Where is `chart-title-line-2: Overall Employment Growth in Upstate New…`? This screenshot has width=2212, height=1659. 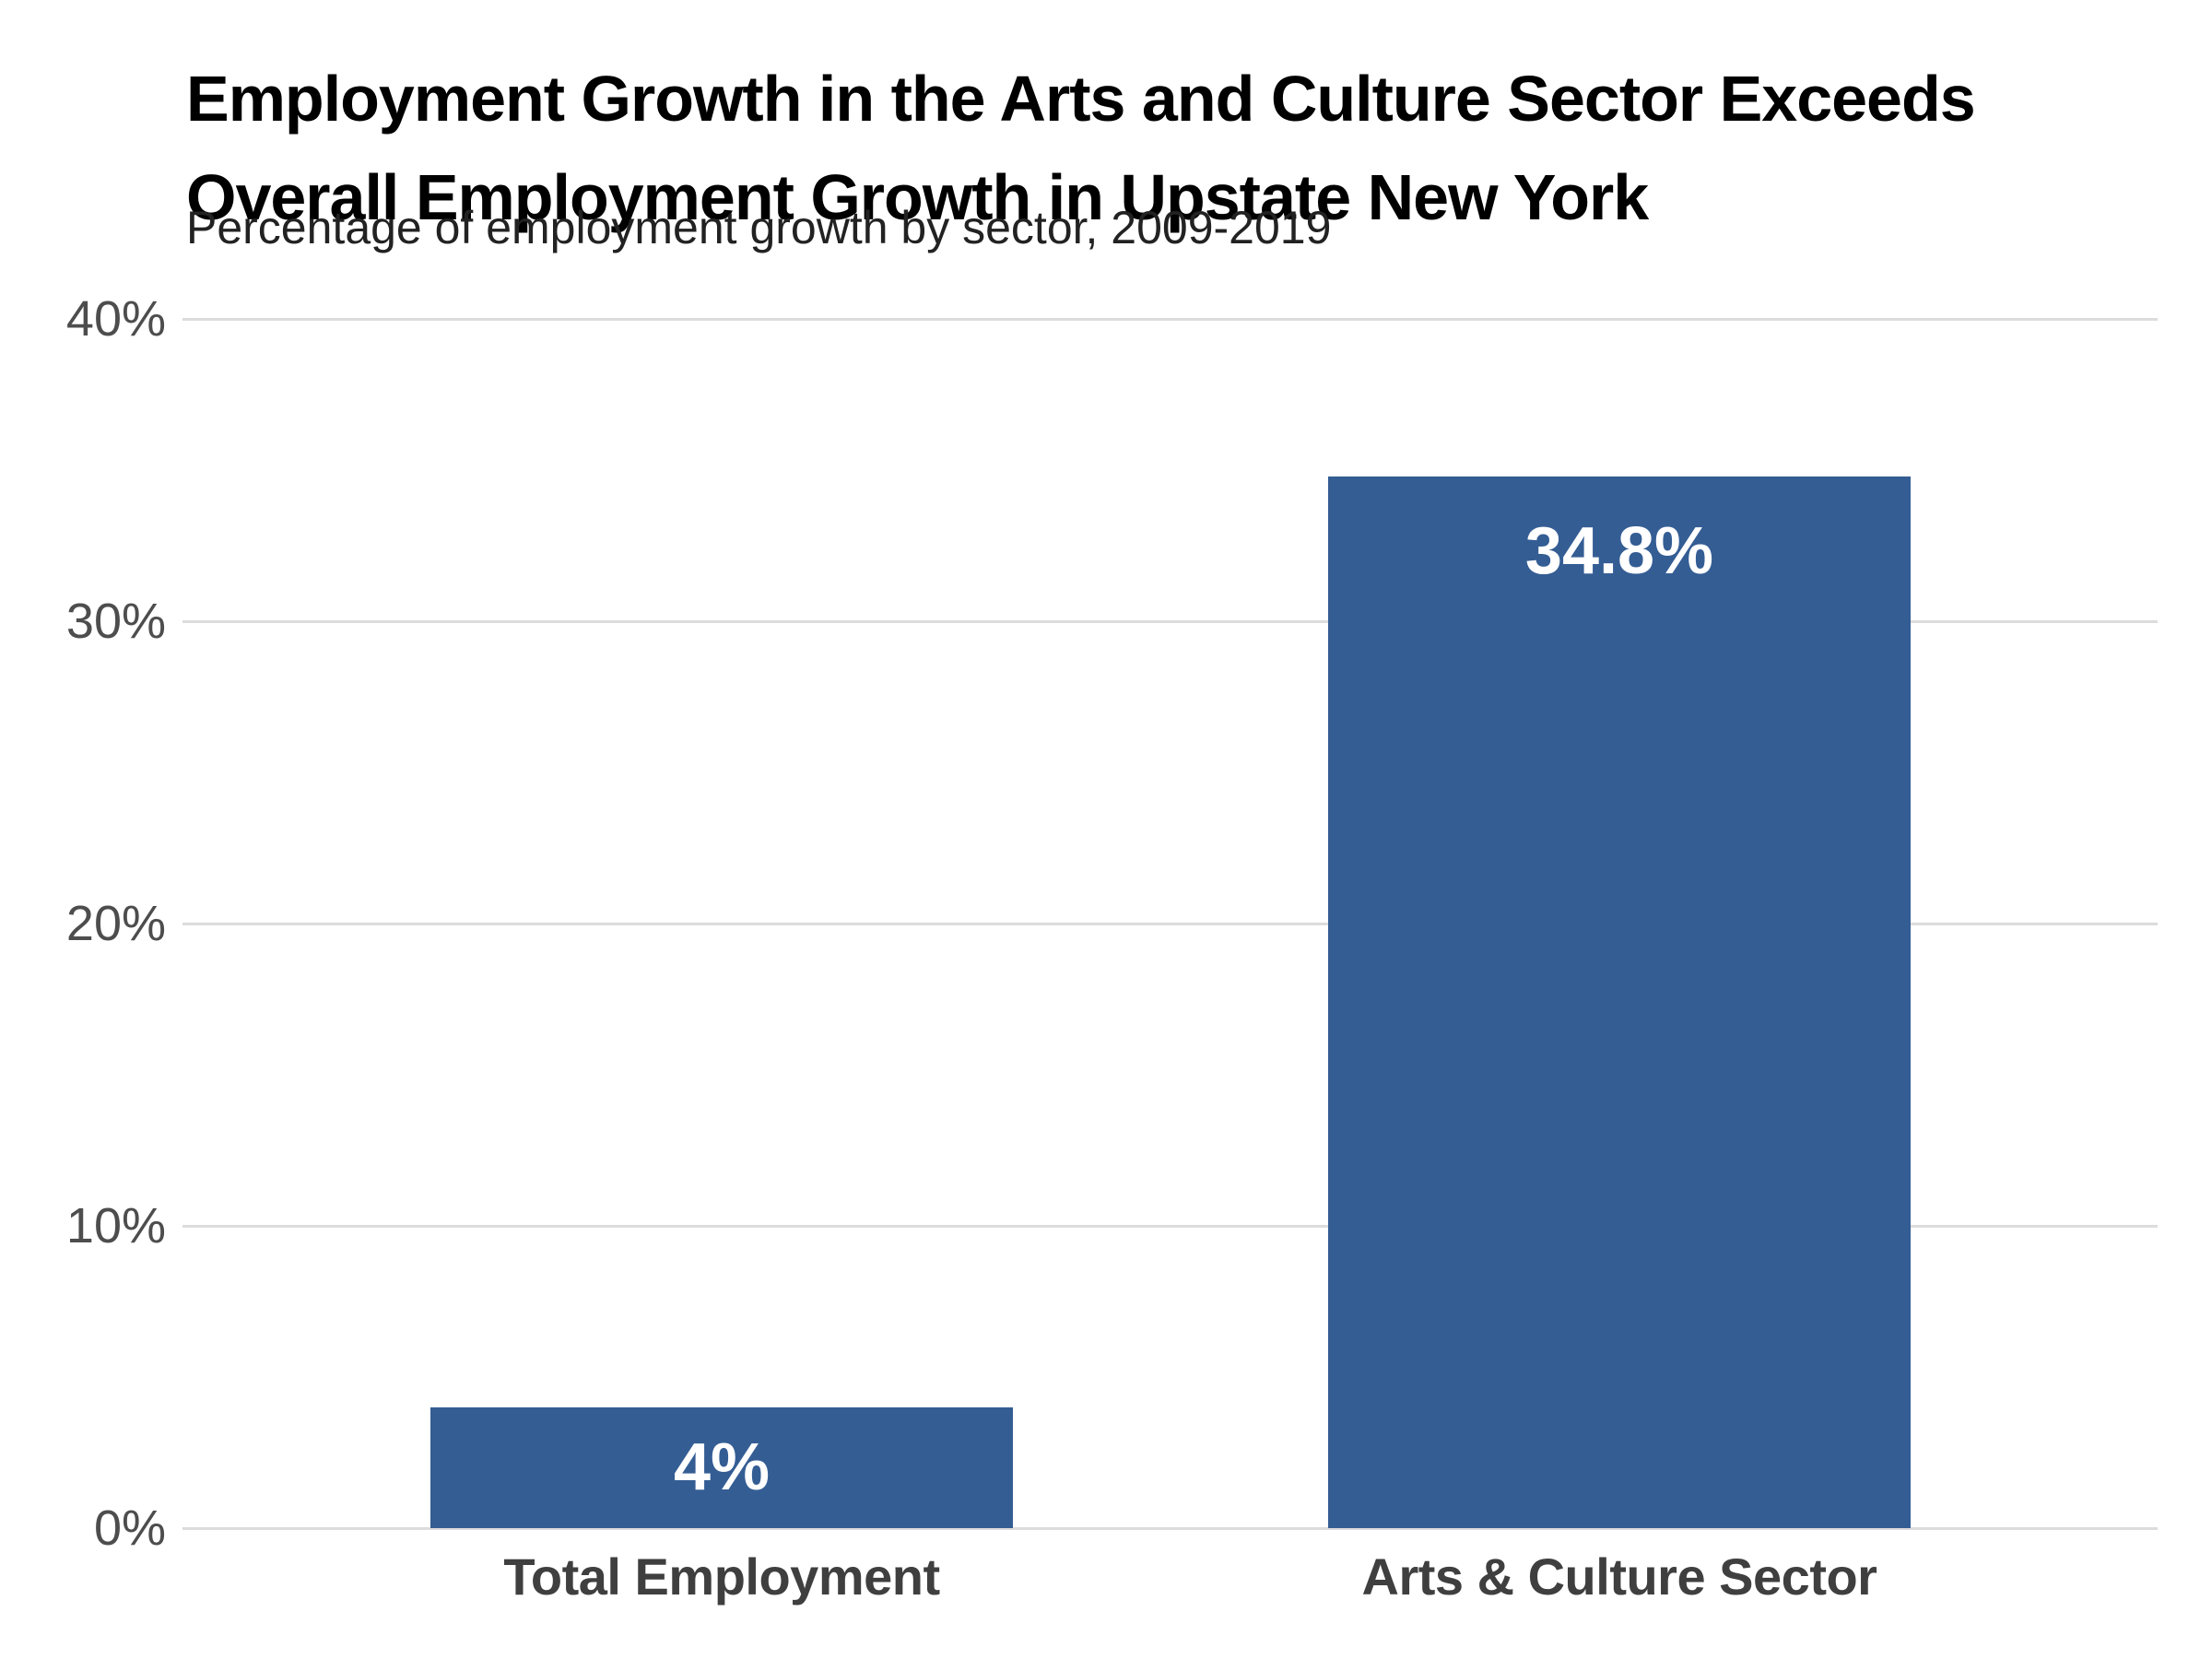 chart-title-line-2: Overall Employment Growth in Upstate New… is located at coordinates (917, 197).